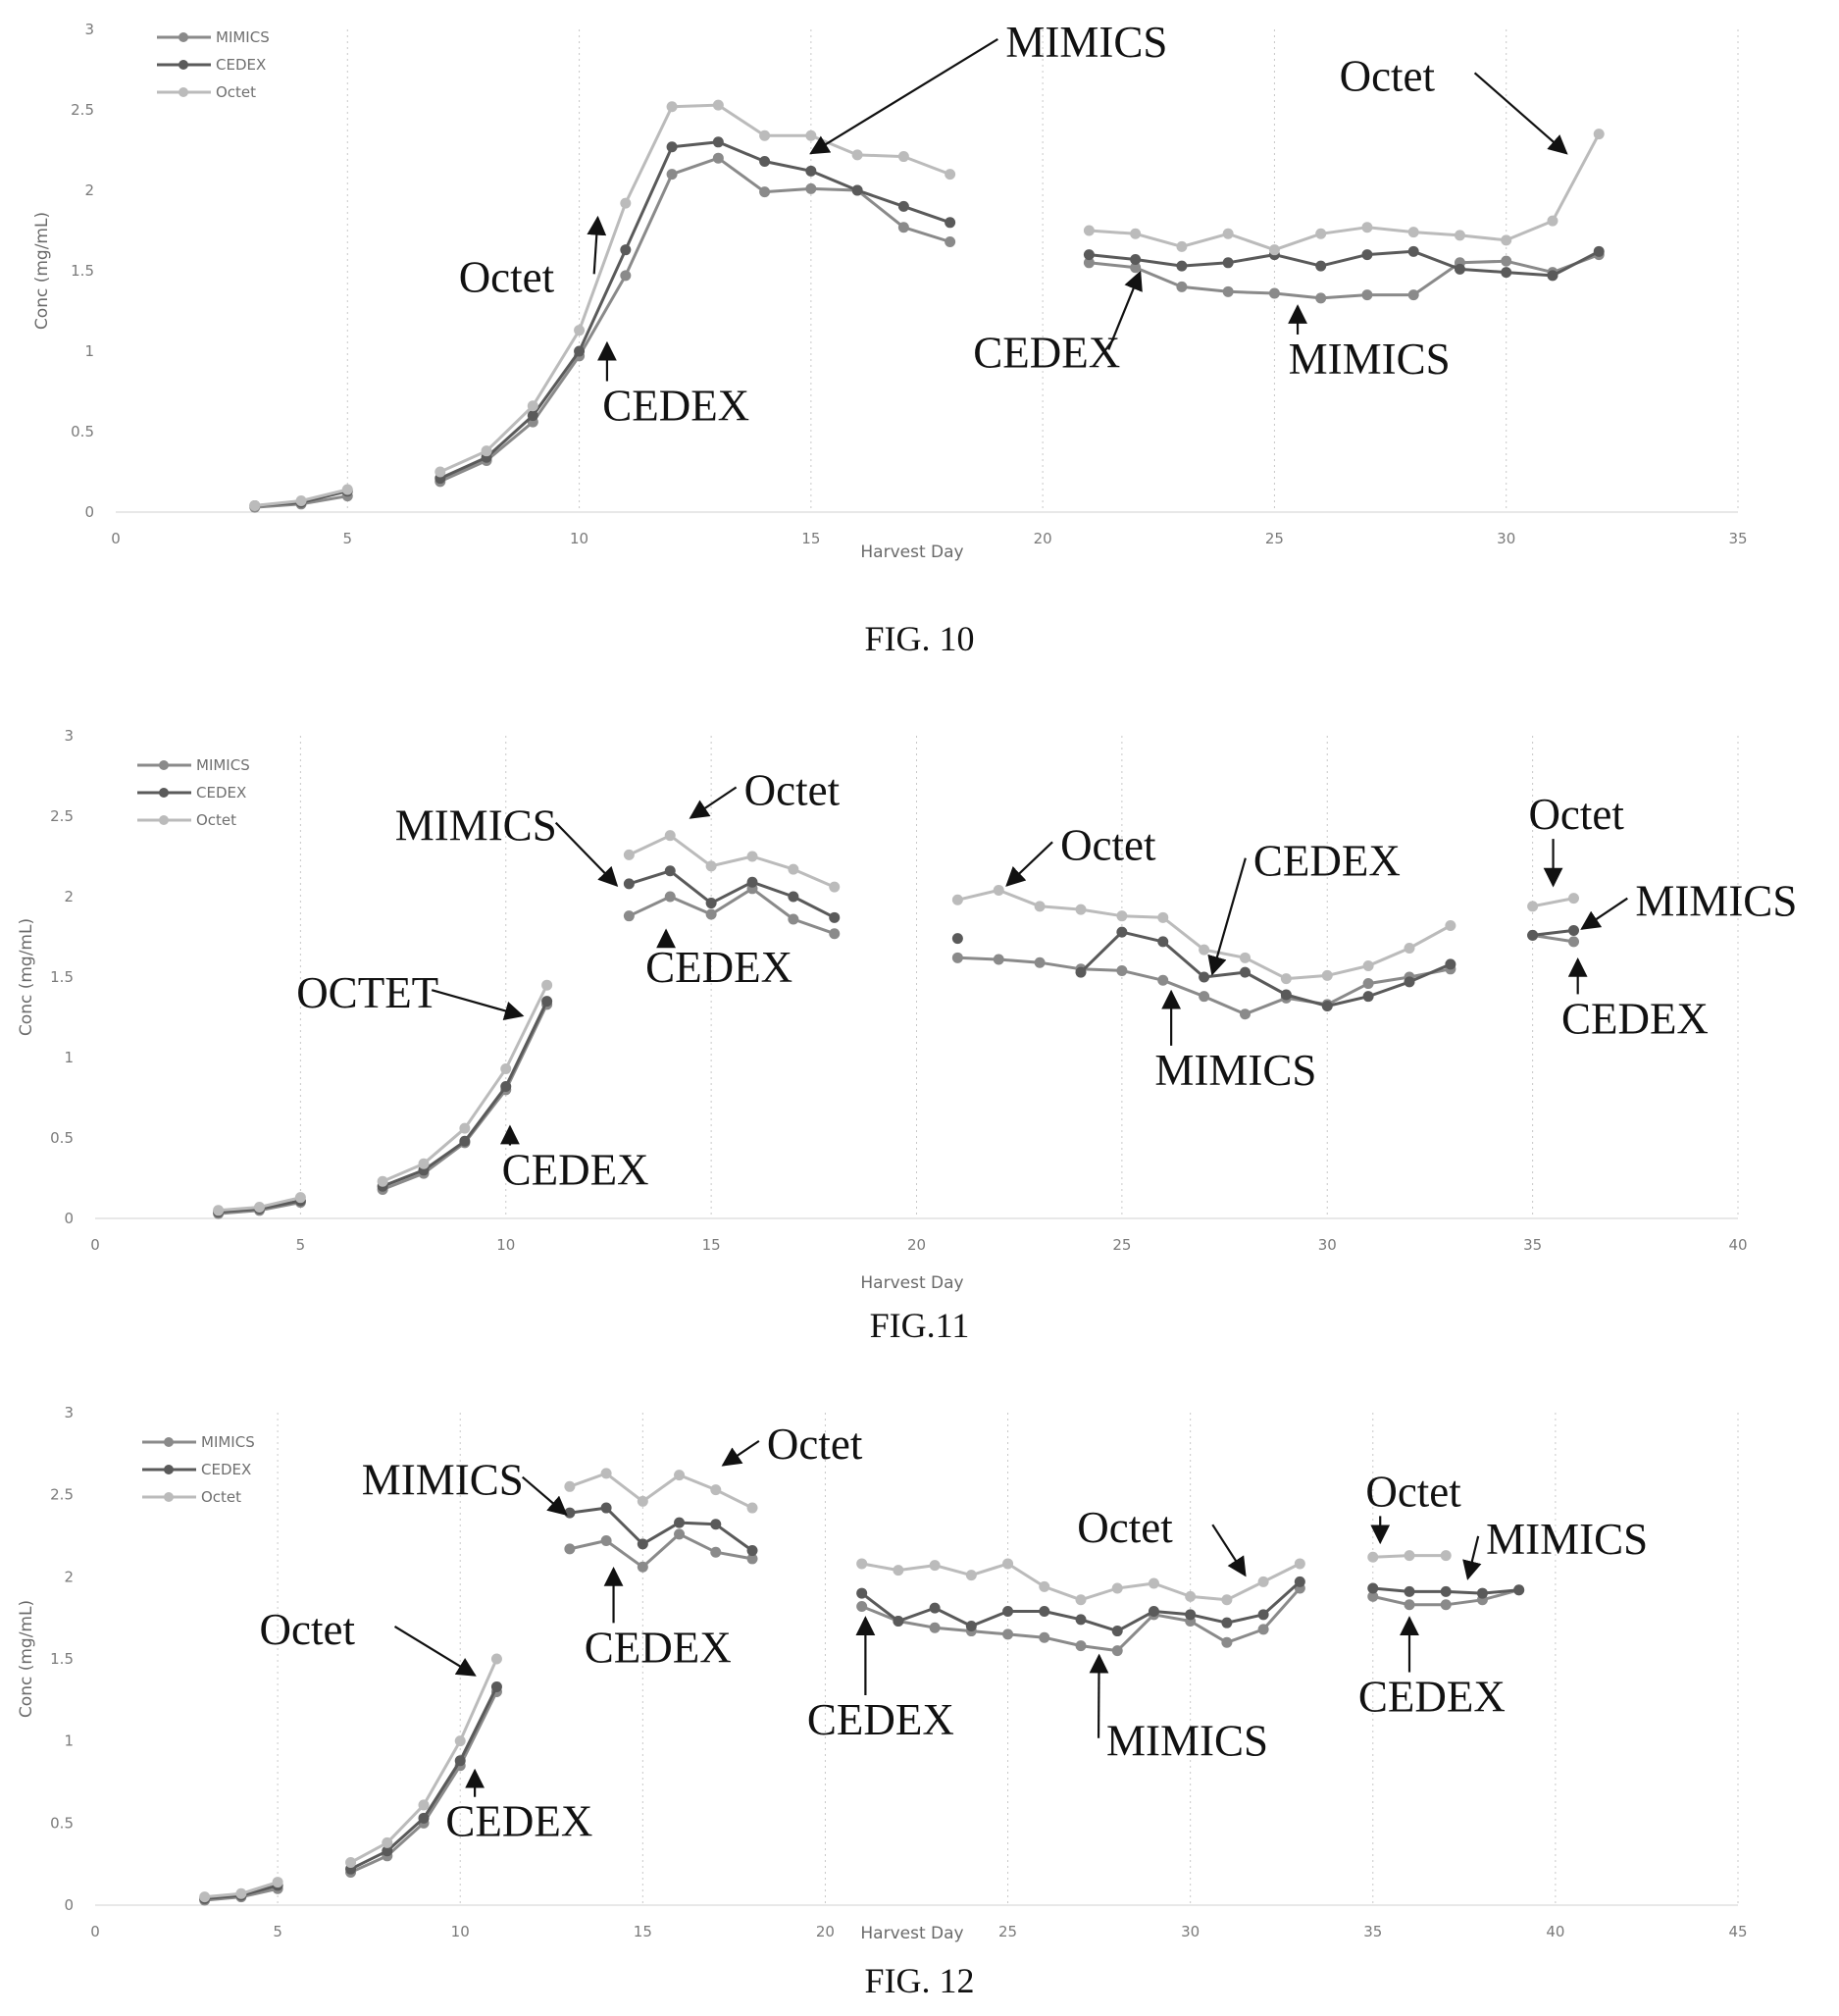  What do you see at coordinates (69, 1057) in the screenshot?
I see `y-tick-label: 1` at bounding box center [69, 1057].